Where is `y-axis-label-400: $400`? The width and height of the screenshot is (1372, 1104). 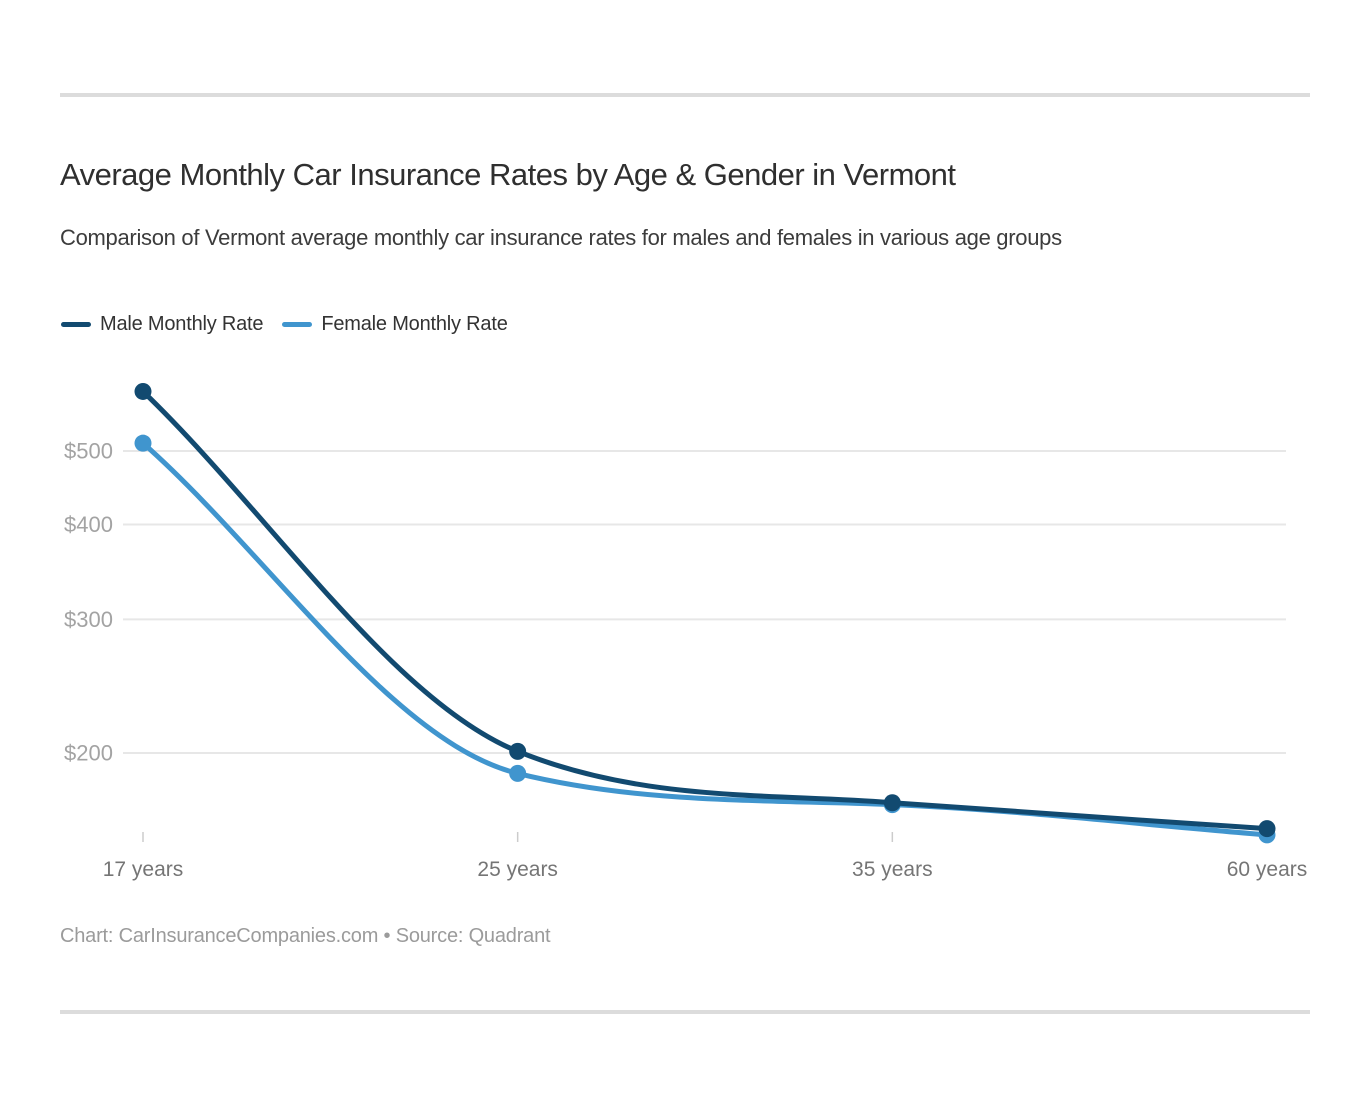
y-axis-label-400: $400 is located at coordinates (88, 524).